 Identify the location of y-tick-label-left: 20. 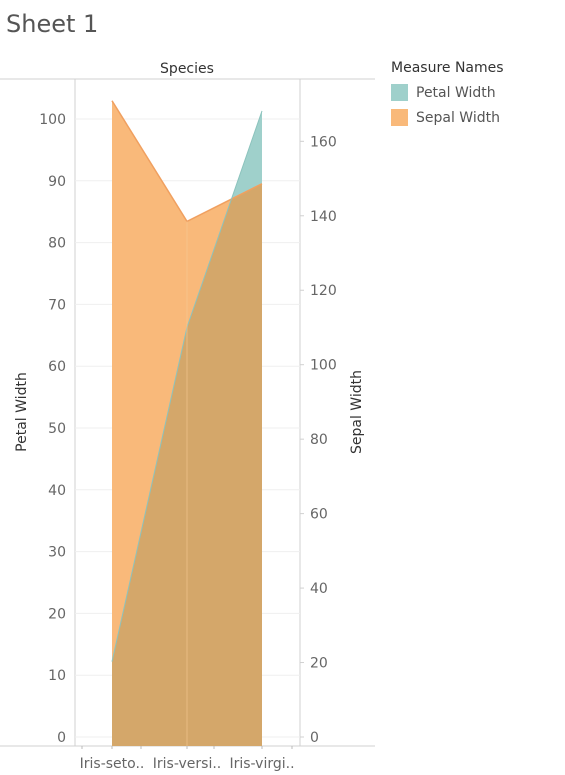
(57, 614).